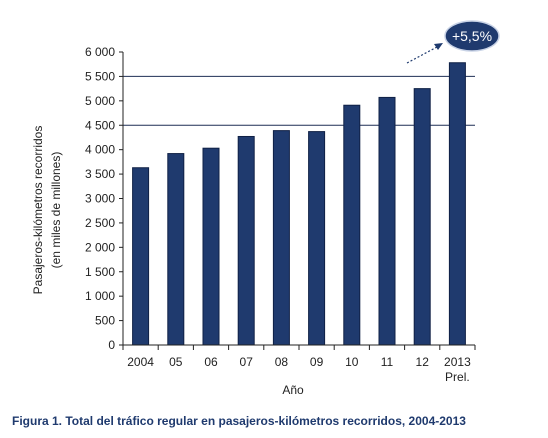 The image size is (548, 438). Describe the element at coordinates (317, 362) in the screenshot. I see `x-tick-label: 09` at that location.